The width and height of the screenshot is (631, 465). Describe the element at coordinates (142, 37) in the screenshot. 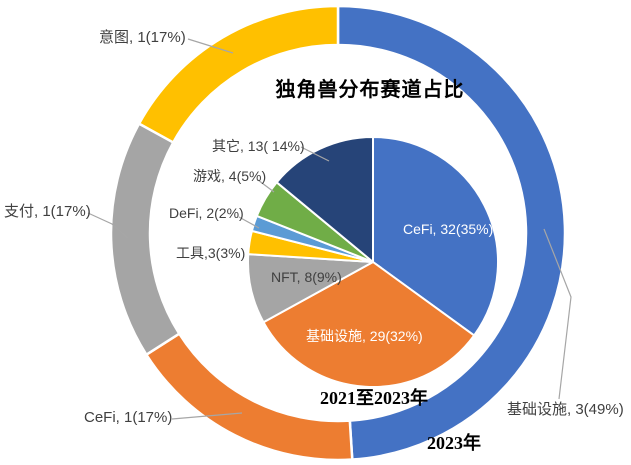

I see `ring-label-yitu: 意图, 1(17%)` at that location.